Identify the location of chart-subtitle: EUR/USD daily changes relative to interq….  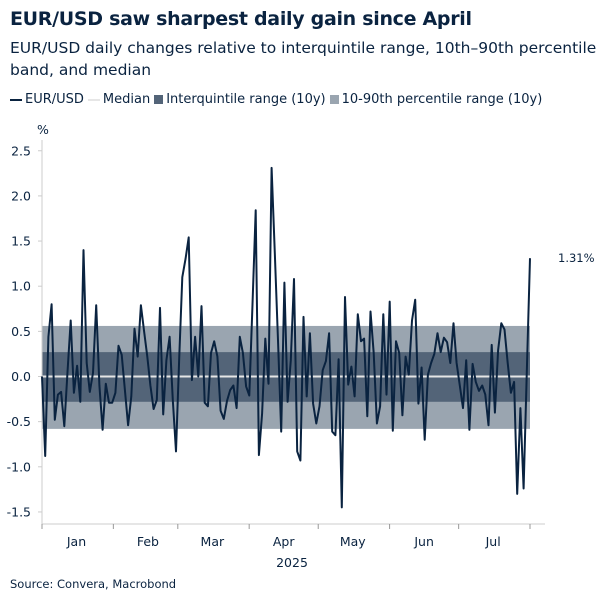
(303, 59).